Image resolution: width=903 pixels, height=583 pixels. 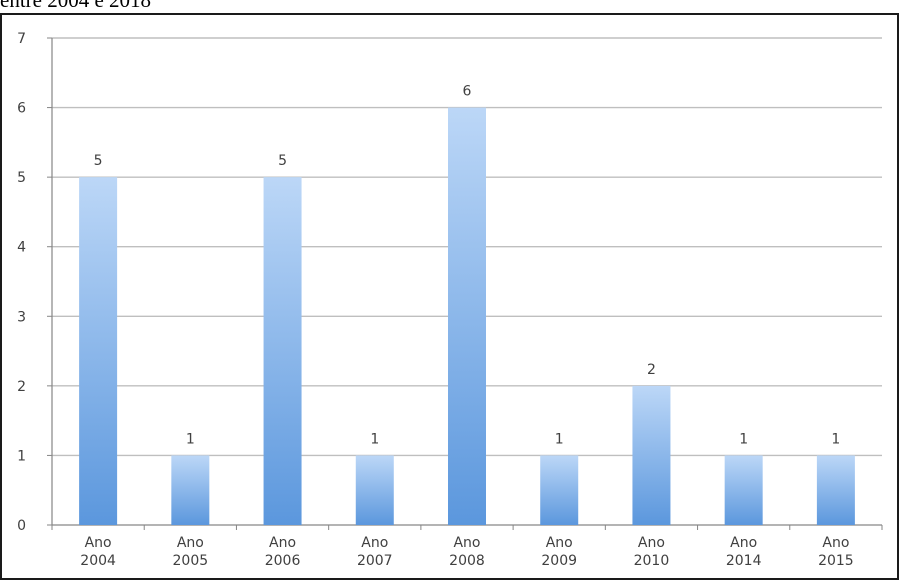 What do you see at coordinates (21, 456) in the screenshot?
I see `y-tick-label: 1` at bounding box center [21, 456].